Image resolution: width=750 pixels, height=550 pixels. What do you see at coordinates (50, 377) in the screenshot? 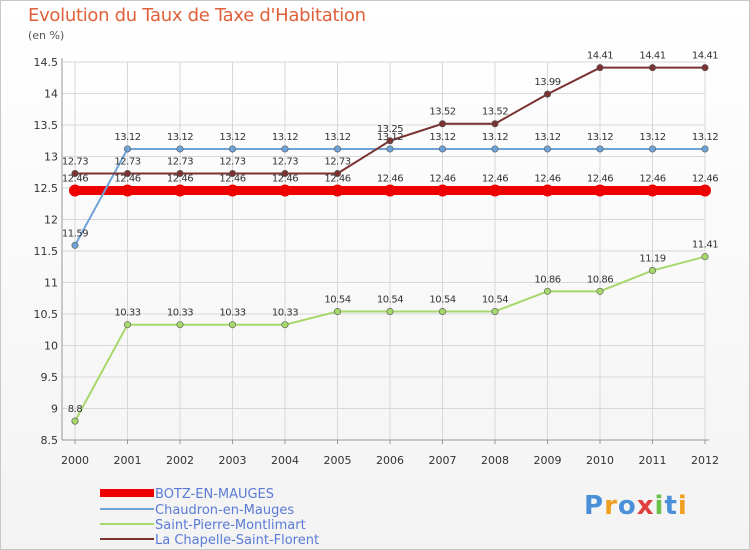
I see `y-tick-label: 9.5` at bounding box center [50, 377].